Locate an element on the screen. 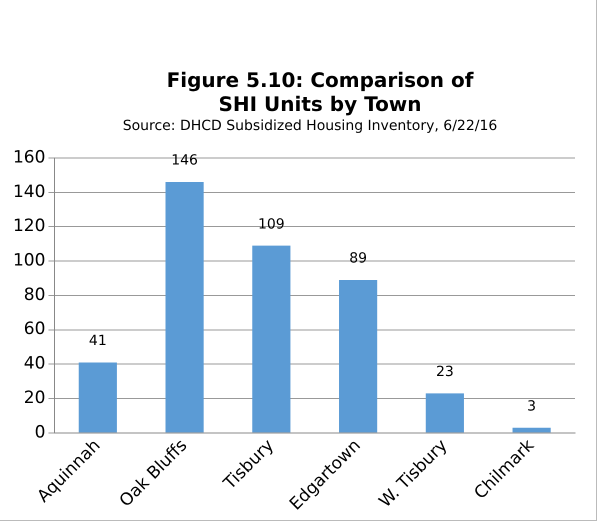 The width and height of the screenshot is (600, 525). chart-subtitle: Source: DHCD Subsidized Housing Inventory, 6/22/16 is located at coordinates (310, 126).